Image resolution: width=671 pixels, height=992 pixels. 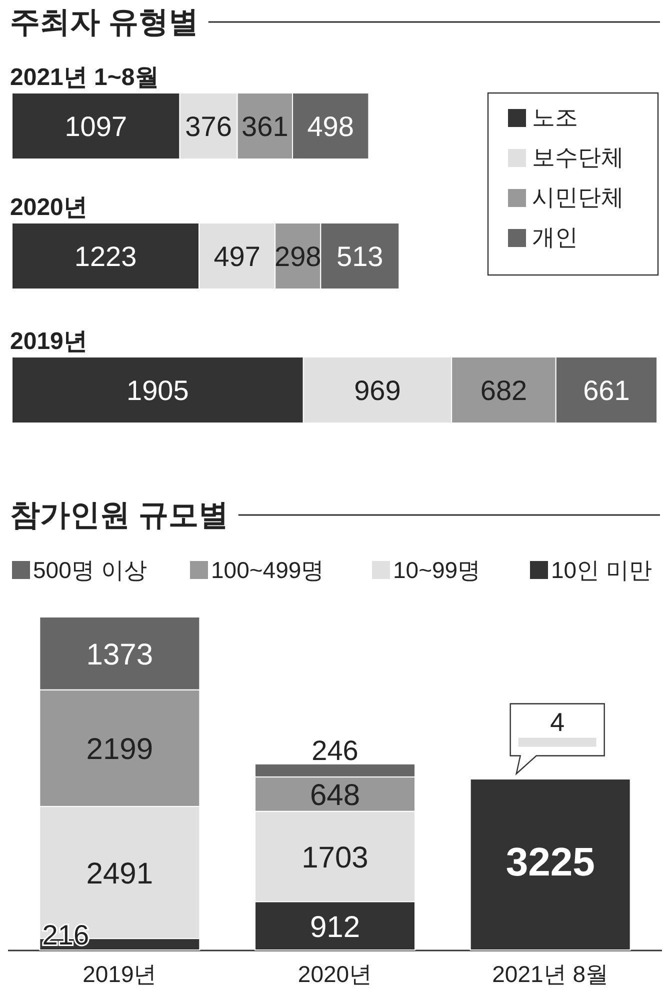 What do you see at coordinates (96, 126) in the screenshot?
I see `data-label: 1097` at bounding box center [96, 126].